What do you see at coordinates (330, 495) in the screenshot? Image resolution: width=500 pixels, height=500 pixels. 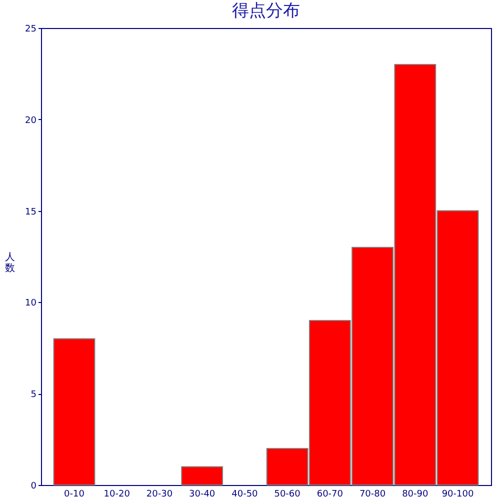 I see `x-tick-label: 60-70` at bounding box center [330, 495].